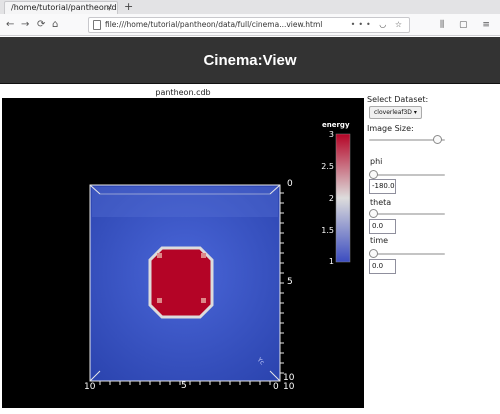  Describe the element at coordinates (181, 282) in the screenshot. I see `energy-blob` at that location.